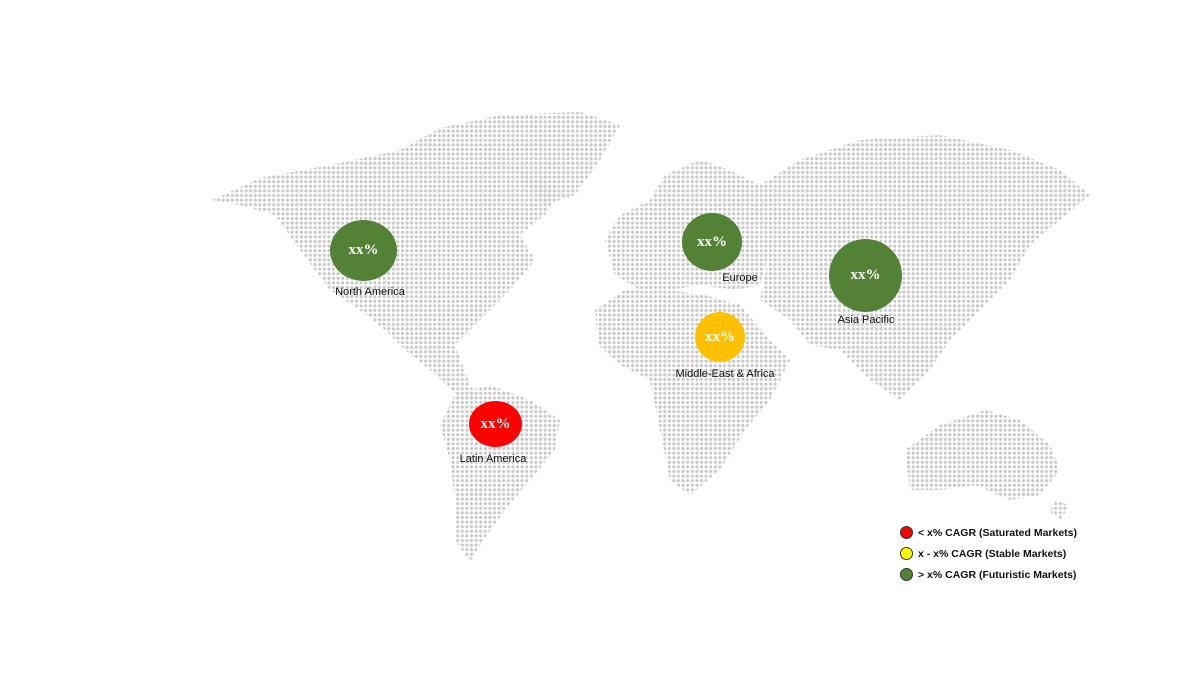  Describe the element at coordinates (997, 574) in the screenshot. I see `legend-label: > x% CAGR (Futuristic Markets)` at that location.